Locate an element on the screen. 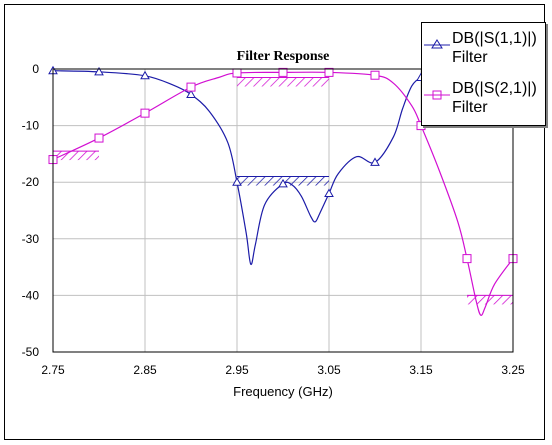 Image resolution: width=552 pixels, height=445 pixels. legend-sublabel-s11: Filter is located at coordinates (470, 57).